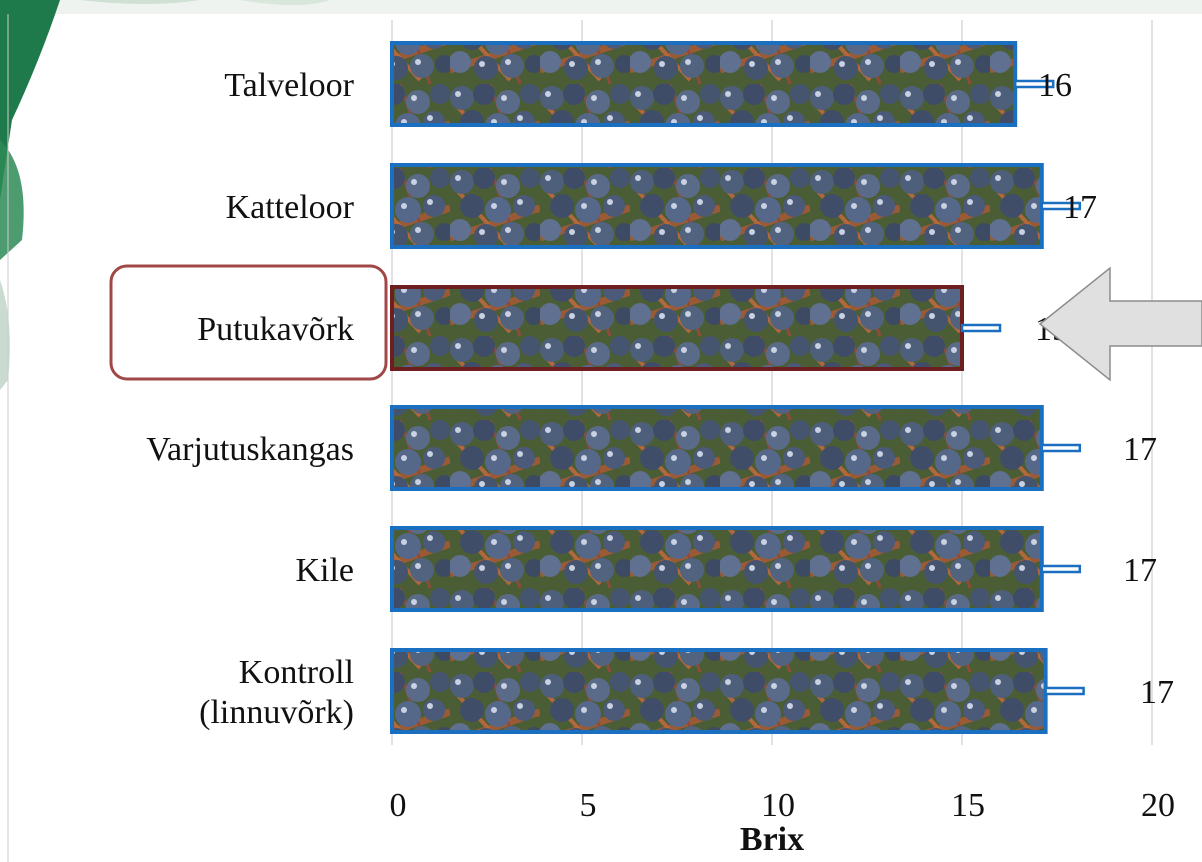 Image resolution: width=1202 pixels, height=862 pixels. I want to click on category-label: Kile, so click(324, 570).